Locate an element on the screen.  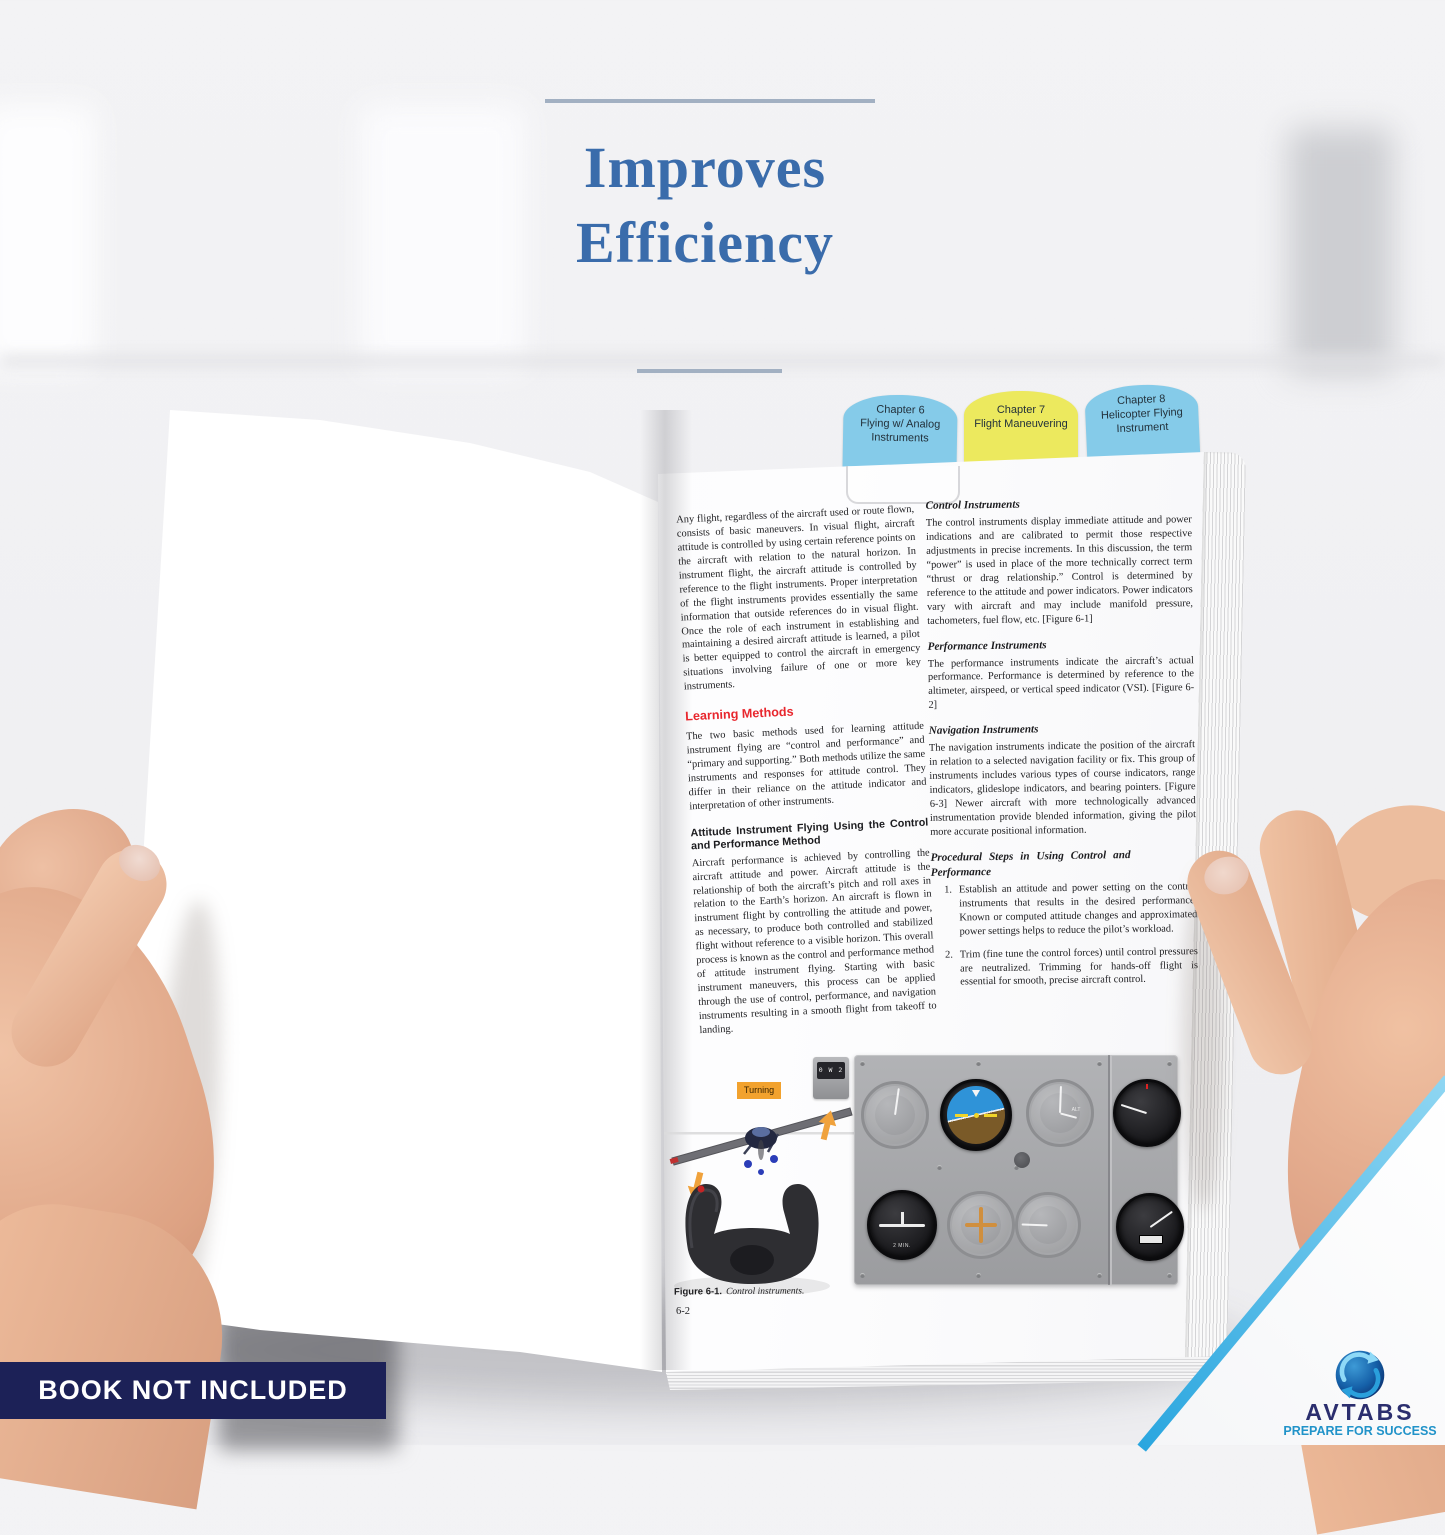
tab-label: Flight Maneuvering is located at coordinates (1021, 423).